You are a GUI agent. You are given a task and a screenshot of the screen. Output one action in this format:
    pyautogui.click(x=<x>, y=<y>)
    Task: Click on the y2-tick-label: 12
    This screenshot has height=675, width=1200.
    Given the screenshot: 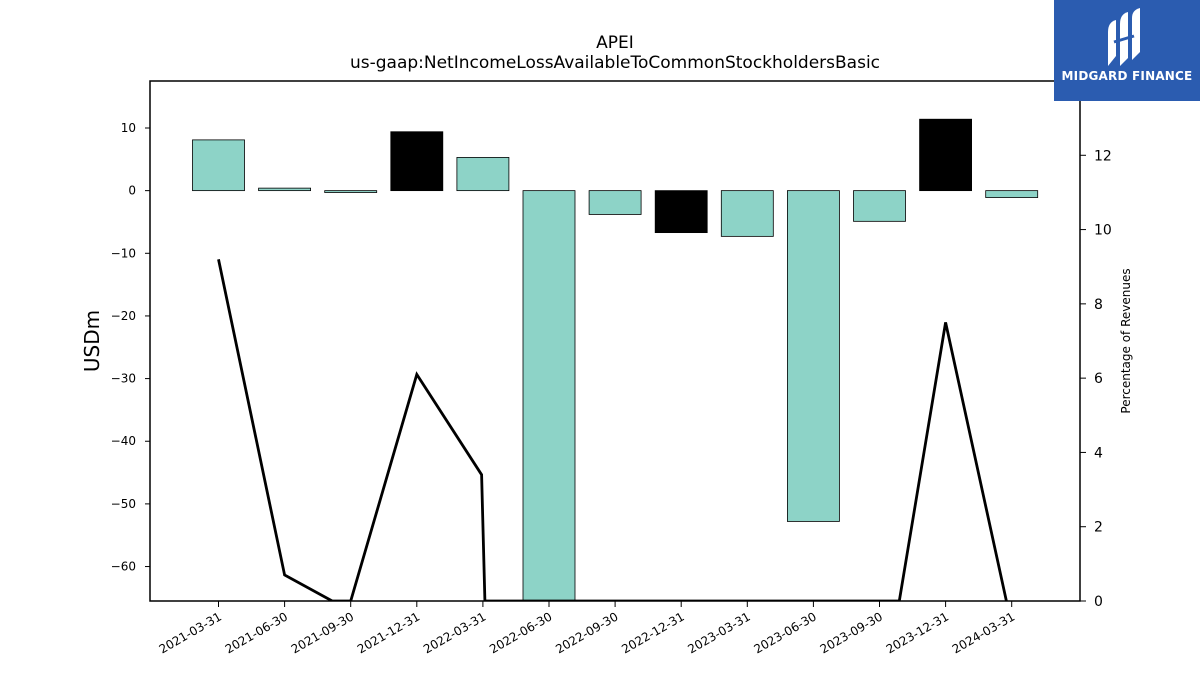 What is the action you would take?
    pyautogui.click(x=1103, y=156)
    